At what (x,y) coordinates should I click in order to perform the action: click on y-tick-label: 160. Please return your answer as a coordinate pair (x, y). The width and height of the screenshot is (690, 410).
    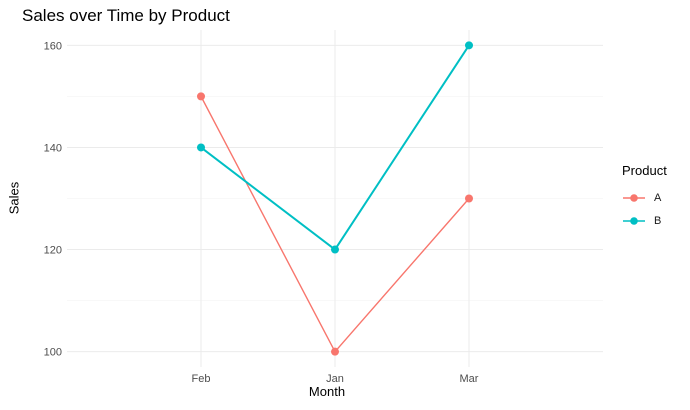
    Looking at the image, I should click on (53, 46).